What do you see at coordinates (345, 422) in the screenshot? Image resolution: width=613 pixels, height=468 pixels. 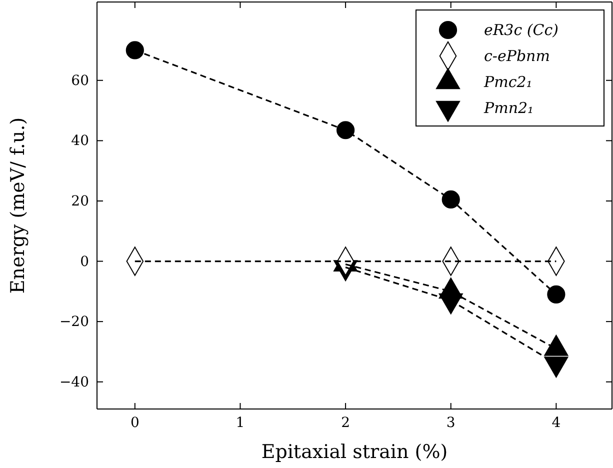 I see `x-tick-label: 2` at bounding box center [345, 422].